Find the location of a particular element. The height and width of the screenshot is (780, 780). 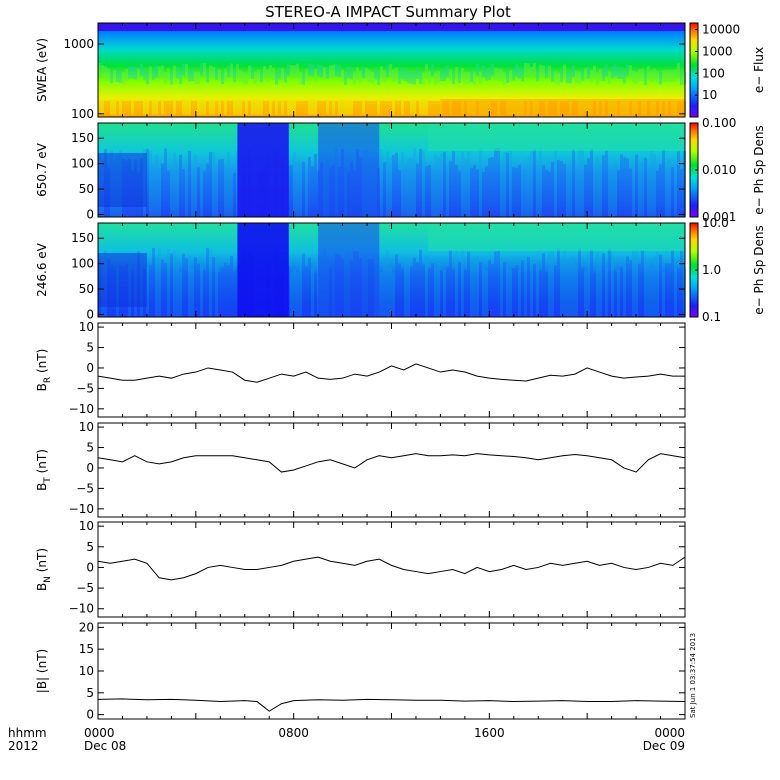

x-corner-label-2: 2012 is located at coordinates (23, 746).